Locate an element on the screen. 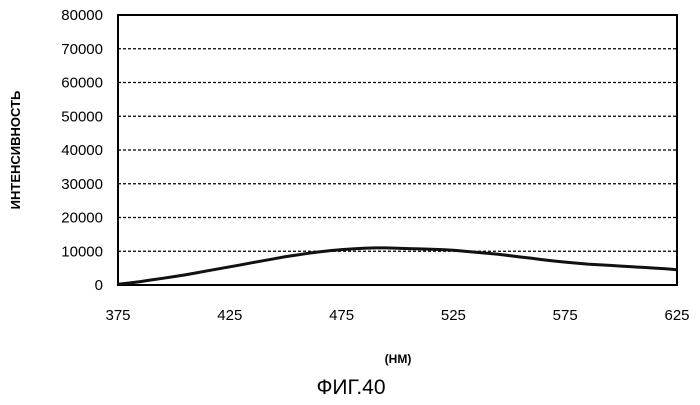  y-tick-label: 10000 is located at coordinates (82, 251).